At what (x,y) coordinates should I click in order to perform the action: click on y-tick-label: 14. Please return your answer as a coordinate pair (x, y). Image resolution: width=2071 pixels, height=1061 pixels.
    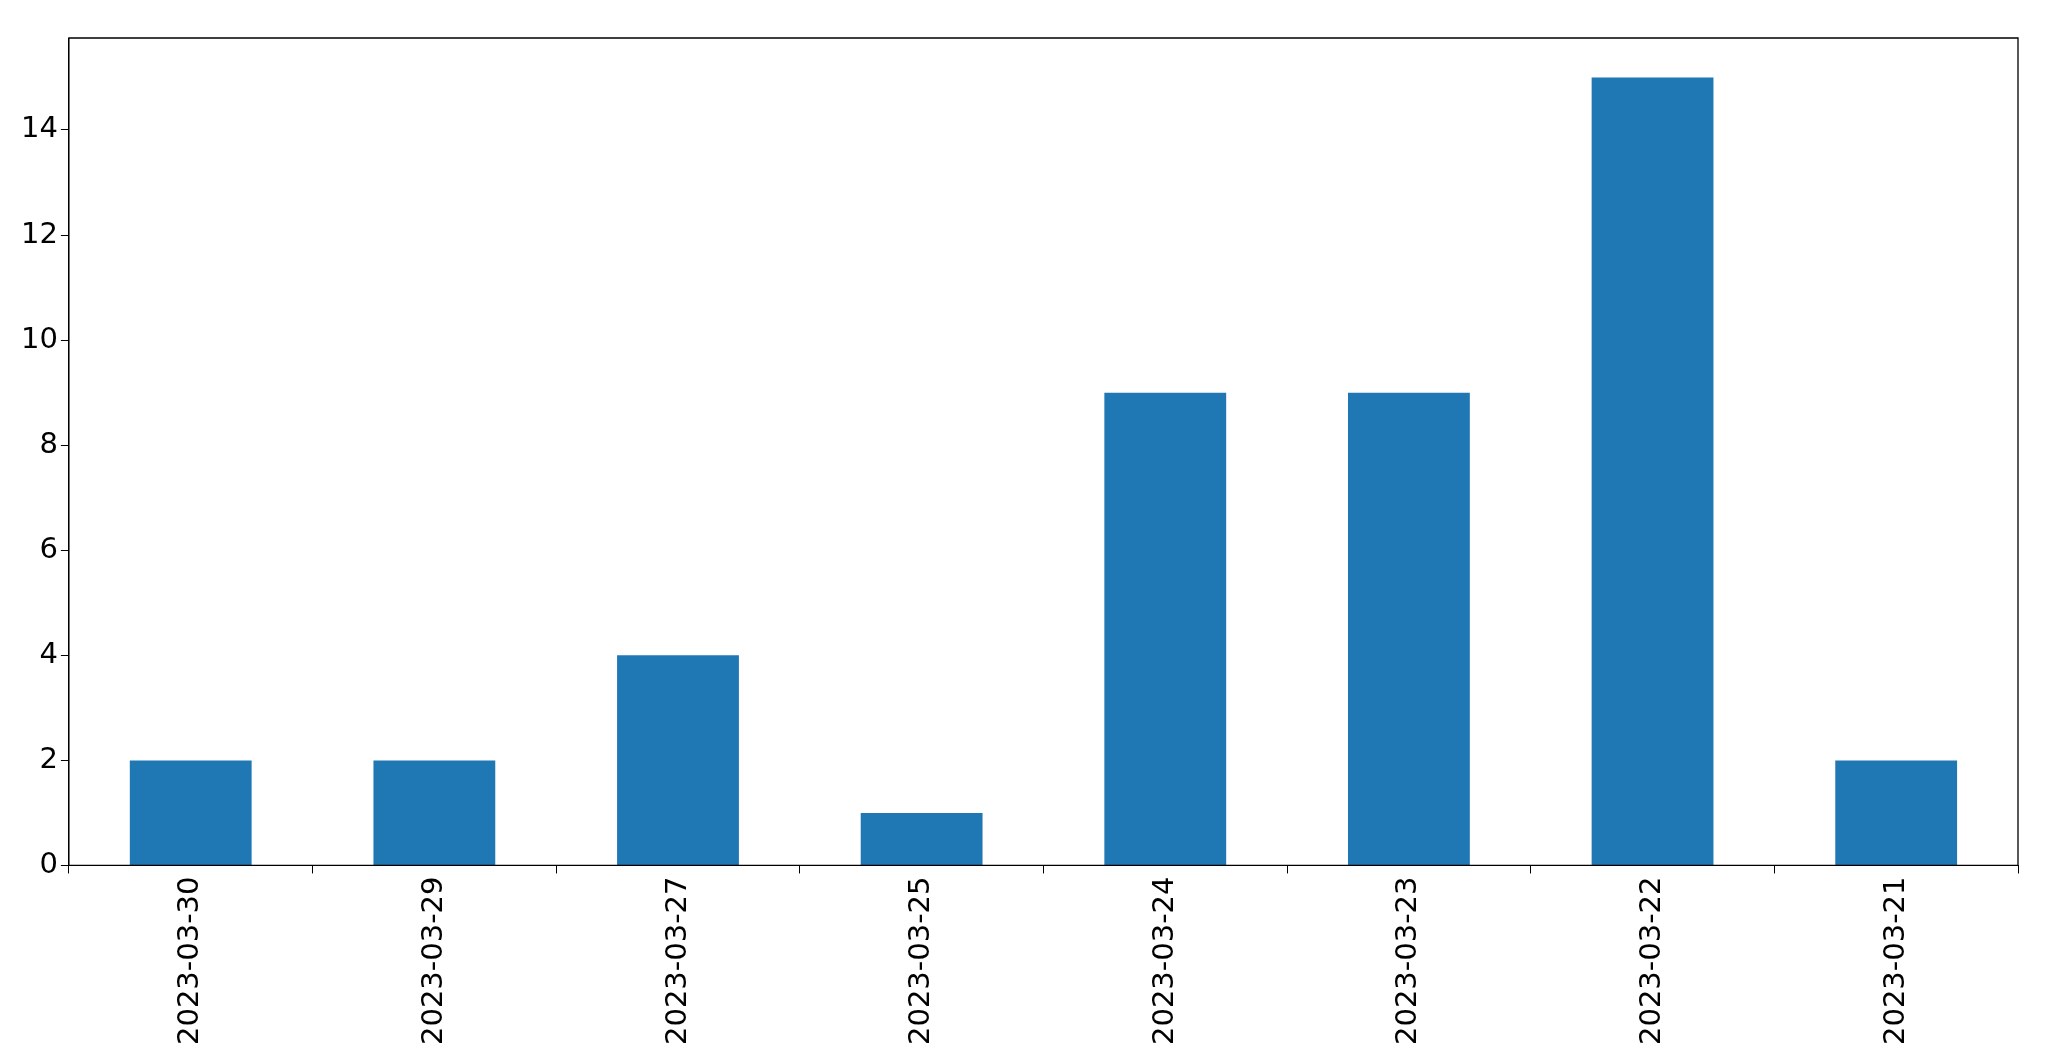
    Looking at the image, I should click on (39, 127).